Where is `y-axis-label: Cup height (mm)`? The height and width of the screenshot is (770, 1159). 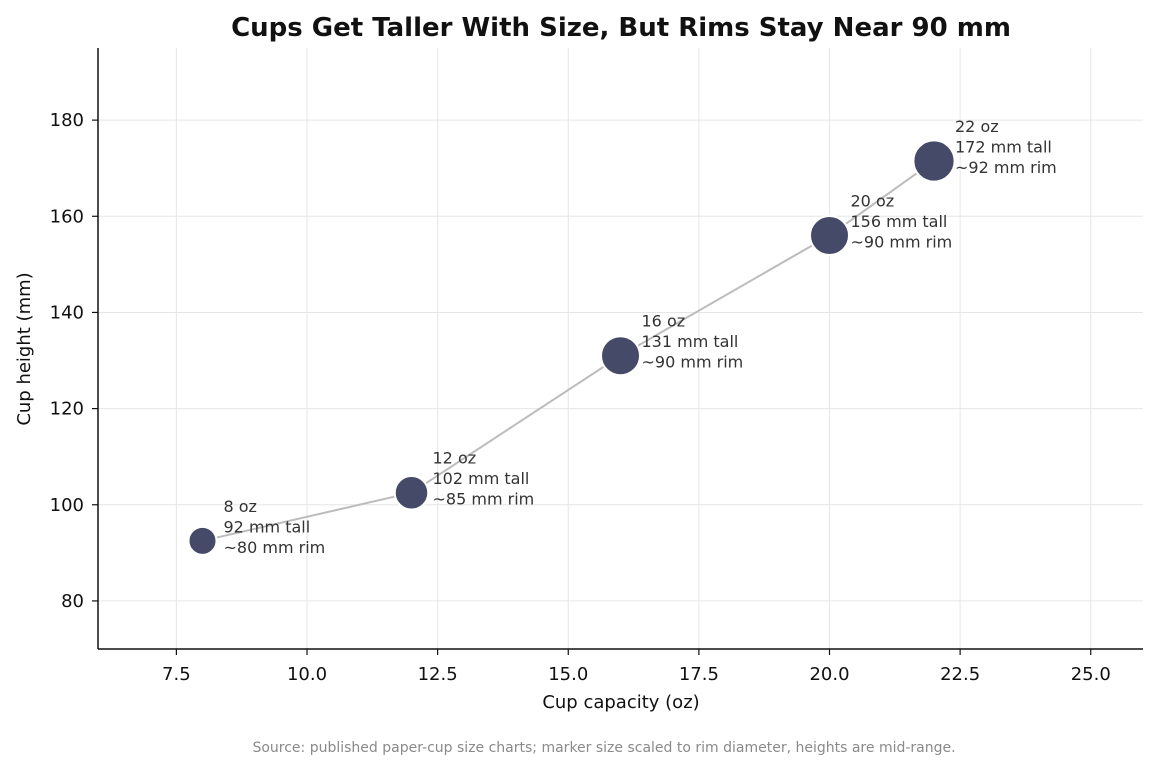 y-axis-label: Cup height (mm) is located at coordinates (24, 348).